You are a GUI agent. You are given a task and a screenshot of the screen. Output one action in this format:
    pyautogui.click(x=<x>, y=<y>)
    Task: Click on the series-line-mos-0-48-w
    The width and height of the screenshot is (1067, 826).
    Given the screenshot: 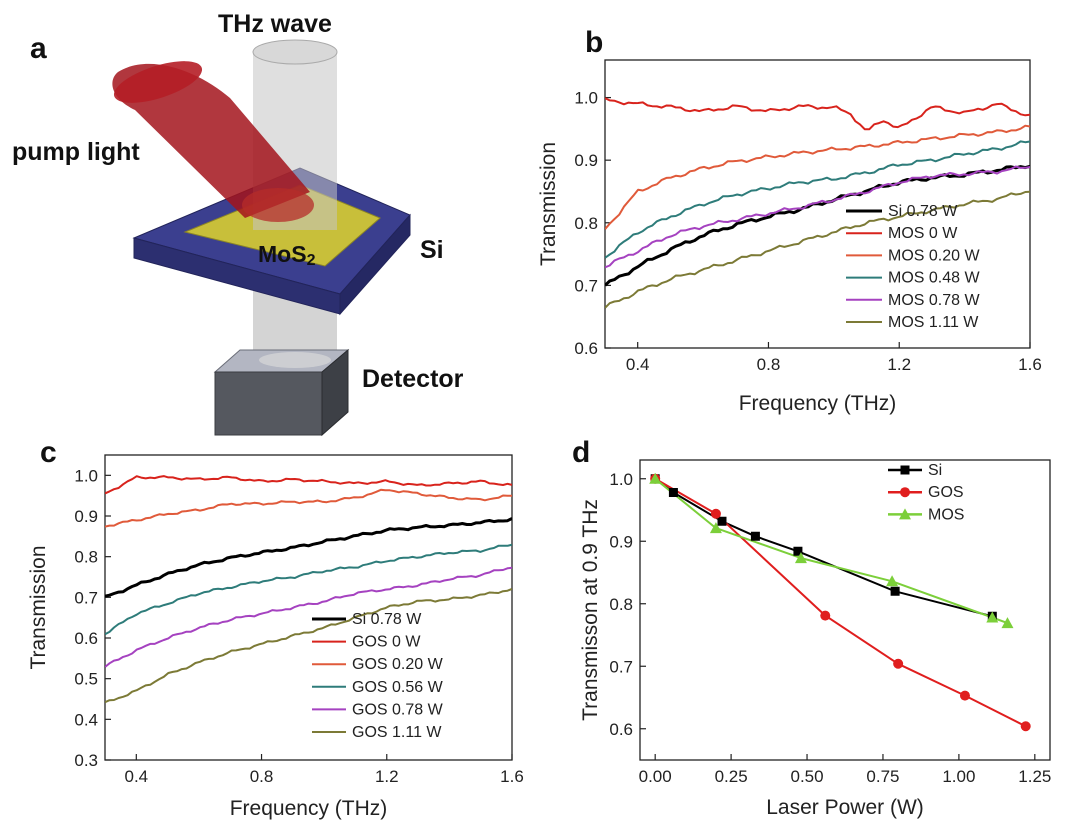 What is the action you would take?
    pyautogui.click(x=817, y=199)
    